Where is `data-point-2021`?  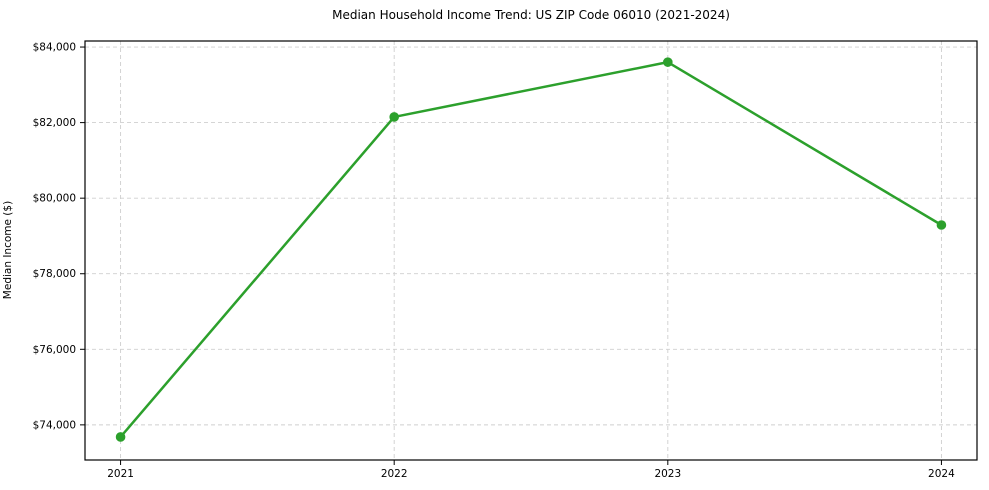 data-point-2021 is located at coordinates (120, 437).